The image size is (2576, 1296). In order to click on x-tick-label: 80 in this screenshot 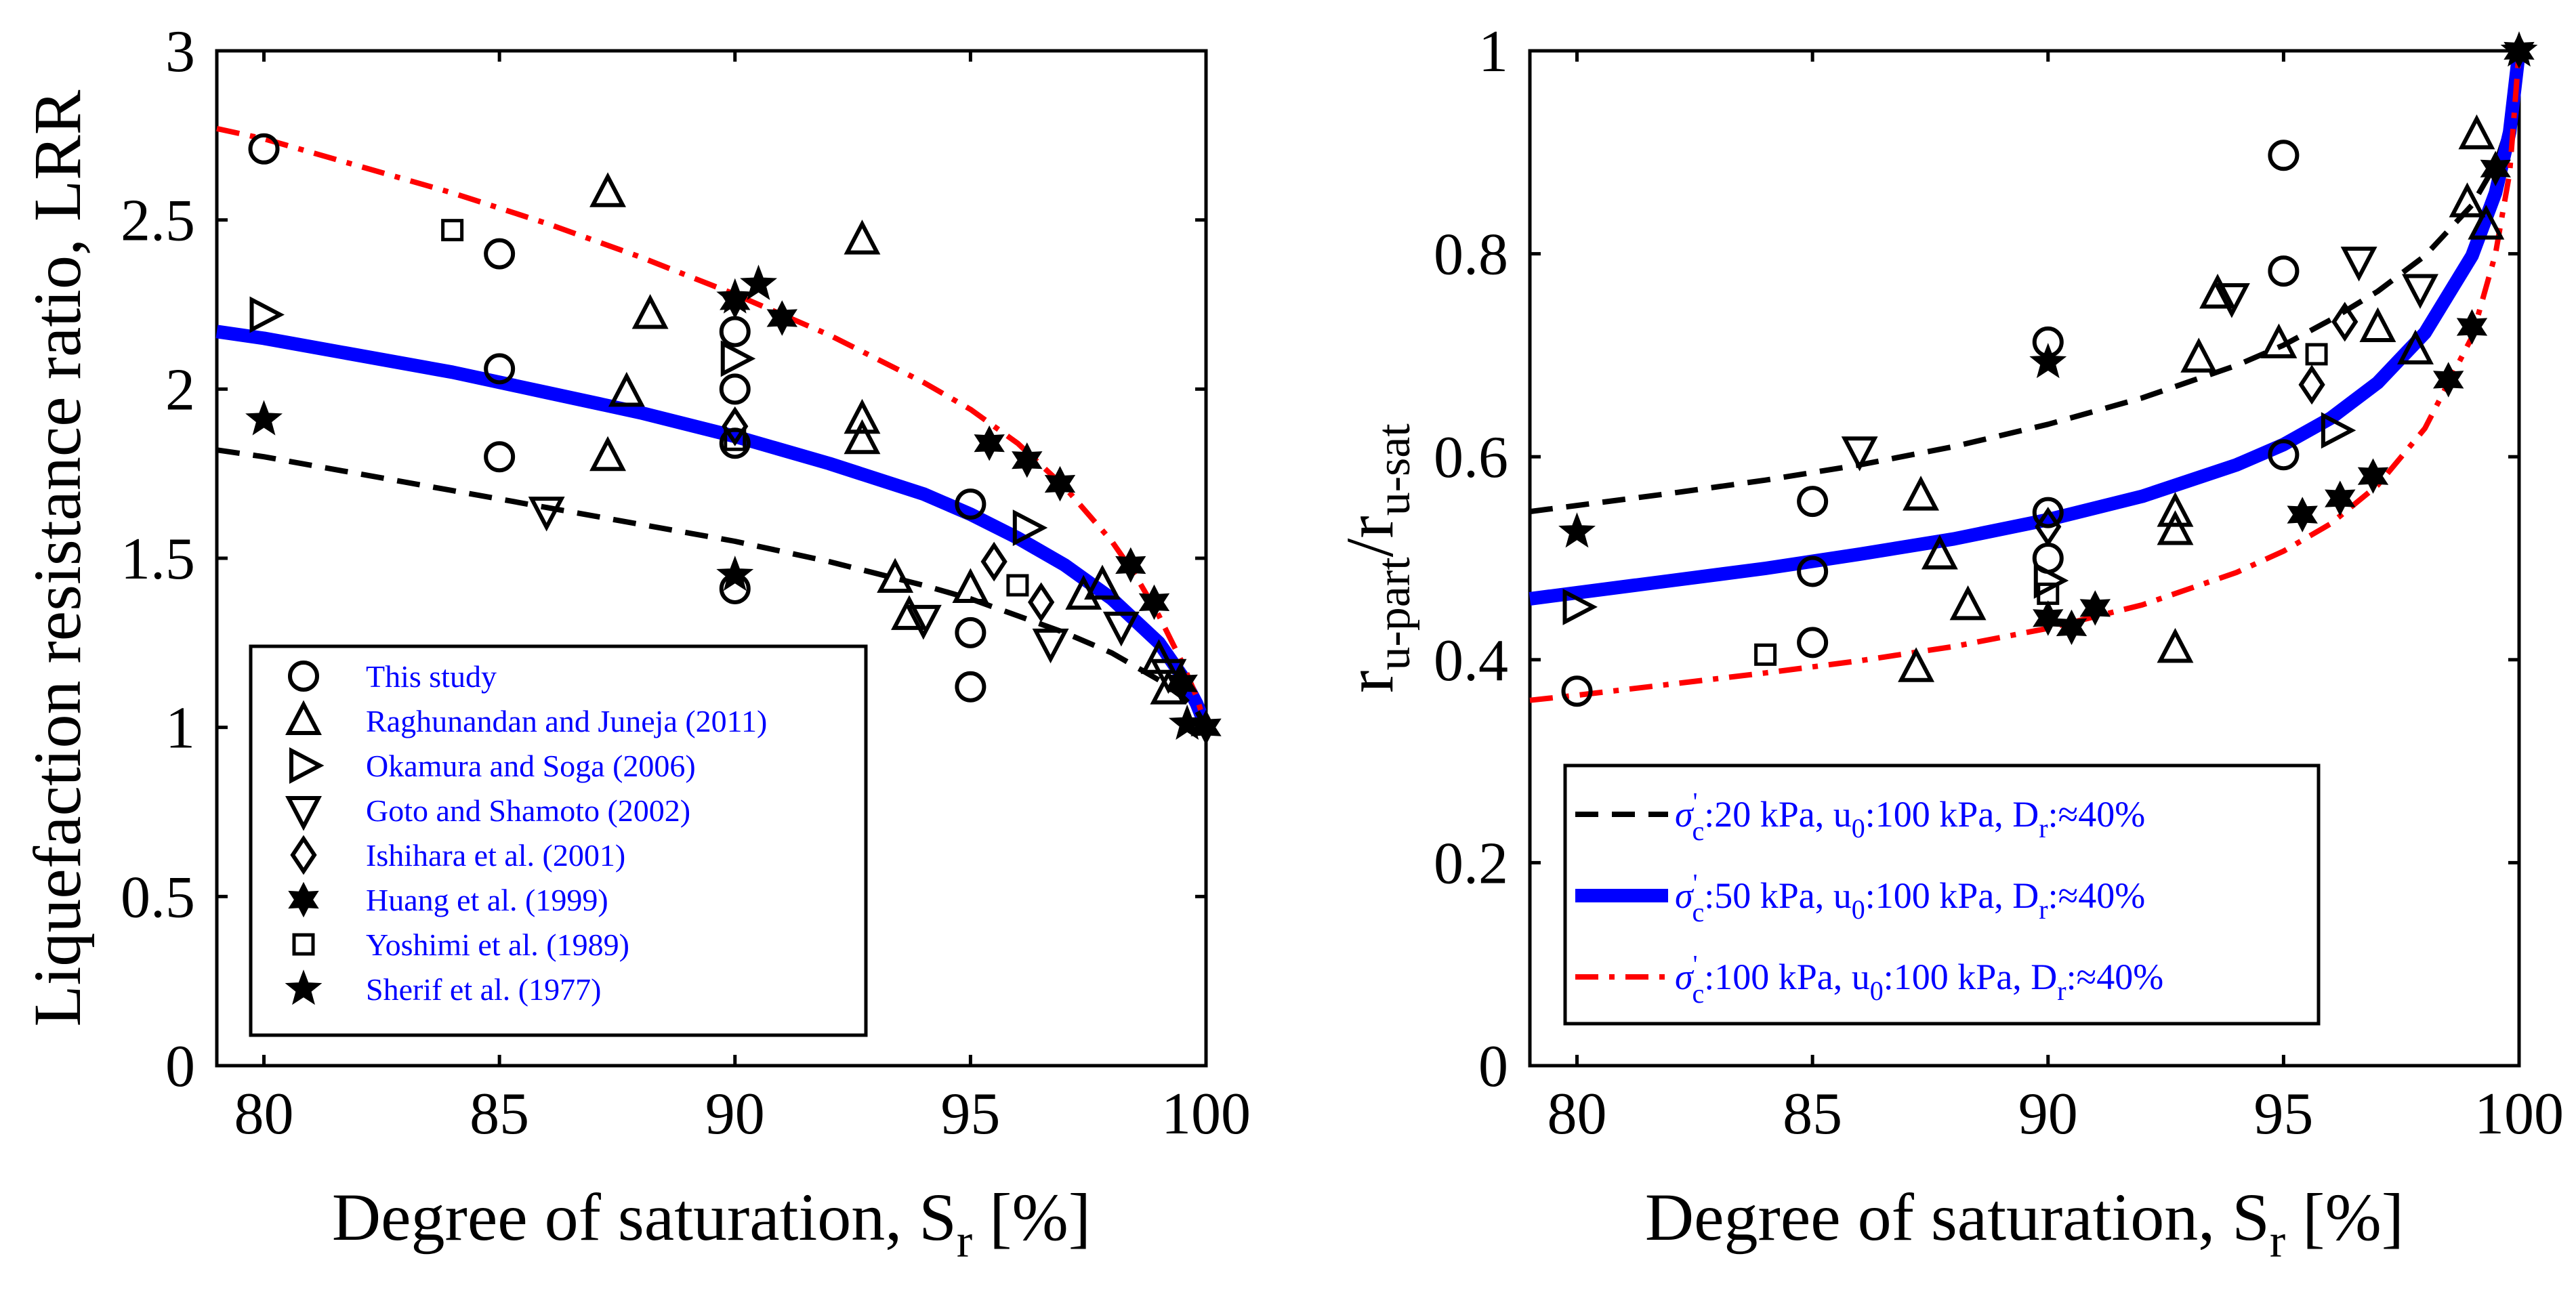, I will do `click(264, 1114)`.